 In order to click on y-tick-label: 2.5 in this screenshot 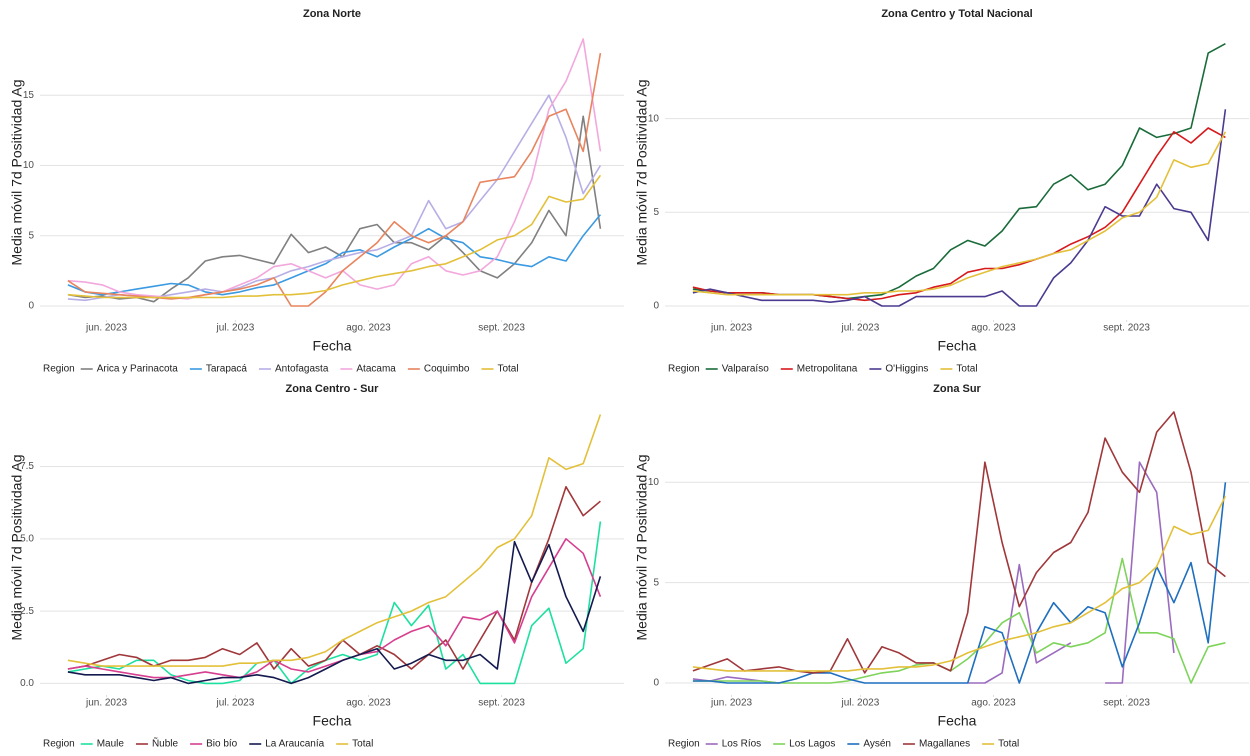, I will do `click(27, 611)`.